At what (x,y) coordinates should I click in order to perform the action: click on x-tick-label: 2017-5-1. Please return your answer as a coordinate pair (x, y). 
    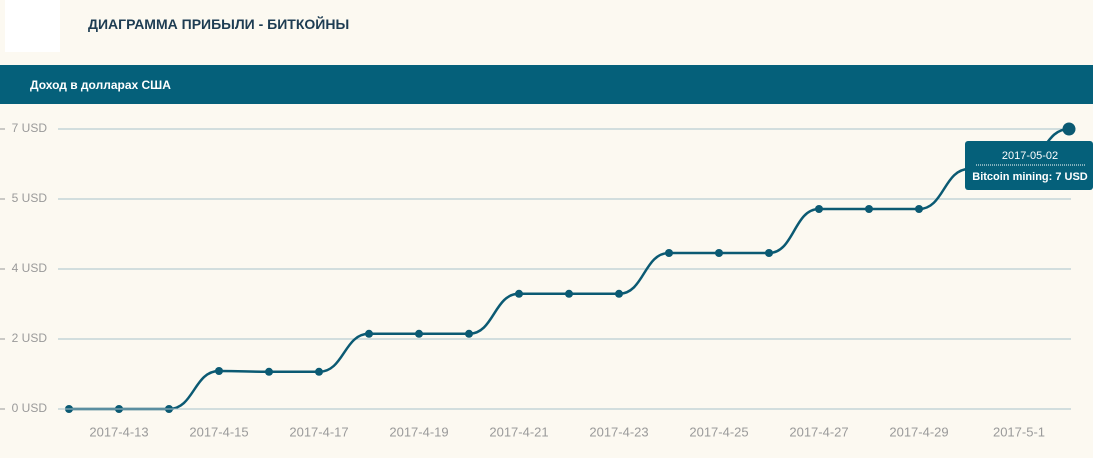
    Looking at the image, I should click on (1019, 431).